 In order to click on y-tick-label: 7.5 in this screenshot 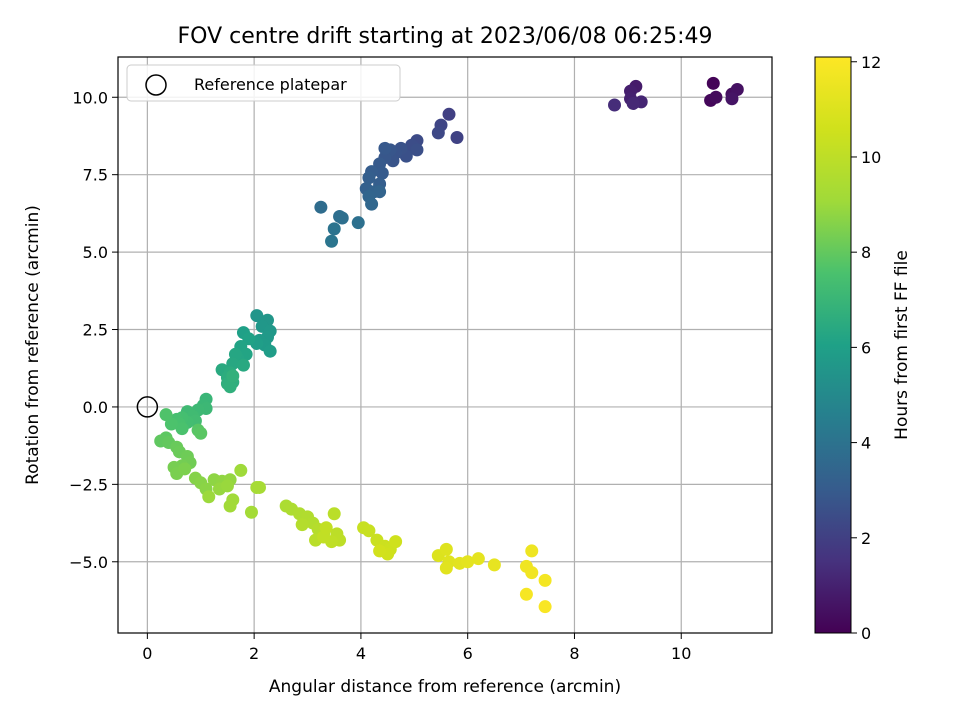, I will do `click(95, 175)`.